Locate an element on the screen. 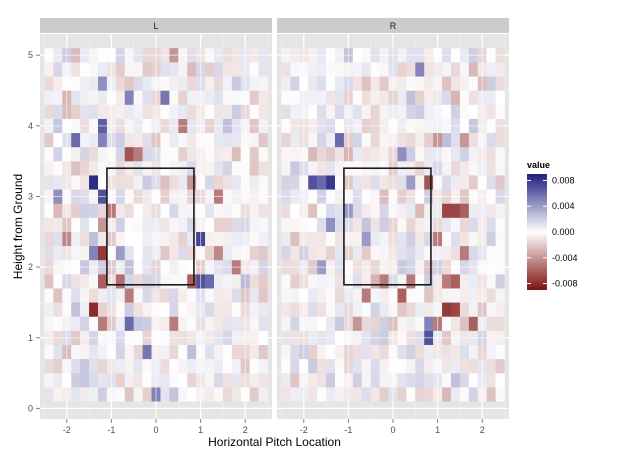  x-tick-label: 1 is located at coordinates (200, 430).